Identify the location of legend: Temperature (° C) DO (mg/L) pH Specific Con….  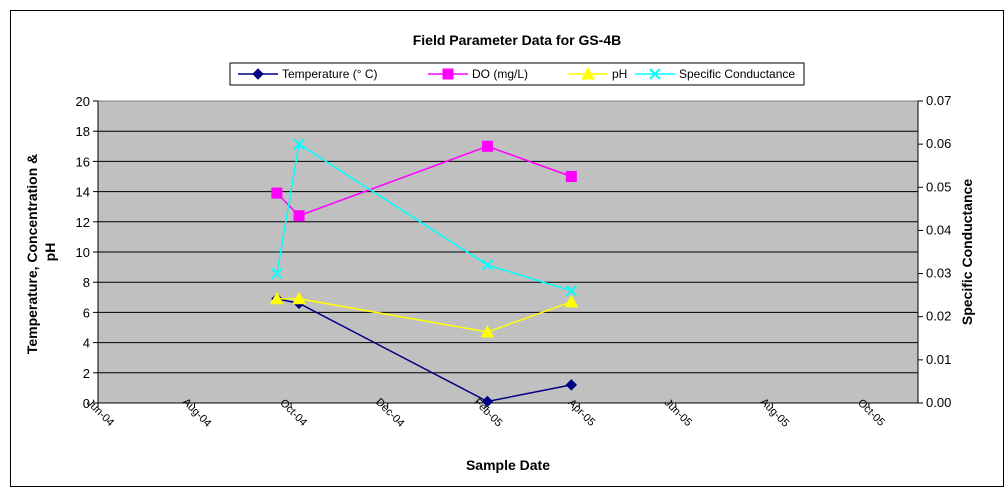
(517, 74).